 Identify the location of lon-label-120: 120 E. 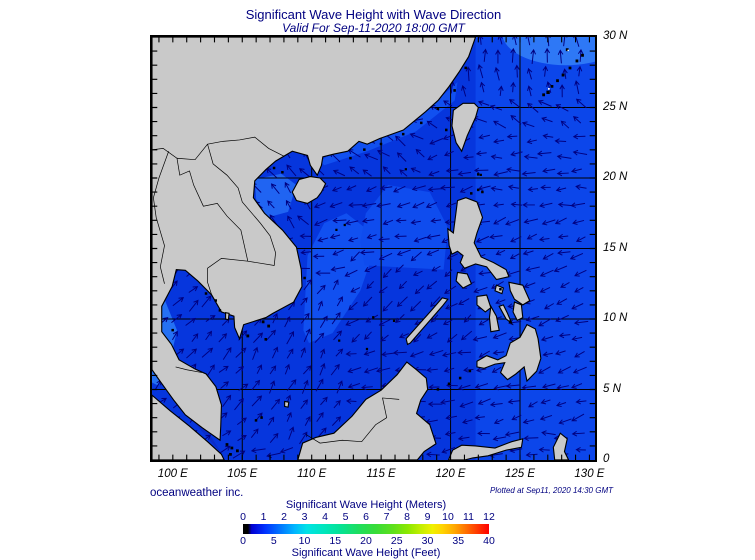
(450, 474).